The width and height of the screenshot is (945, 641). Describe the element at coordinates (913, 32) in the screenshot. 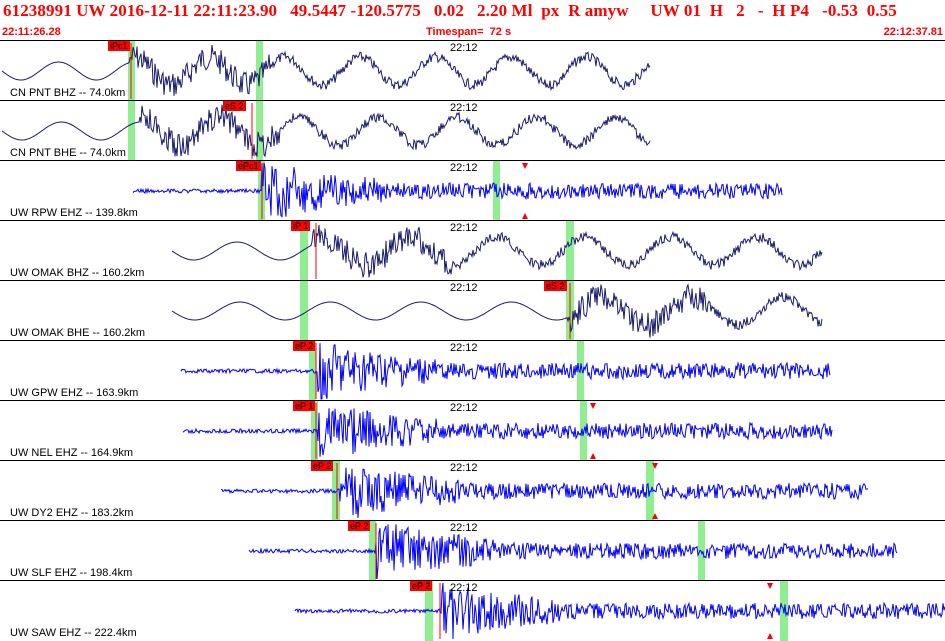

I see `end-time: 22:12:37.81` at that location.